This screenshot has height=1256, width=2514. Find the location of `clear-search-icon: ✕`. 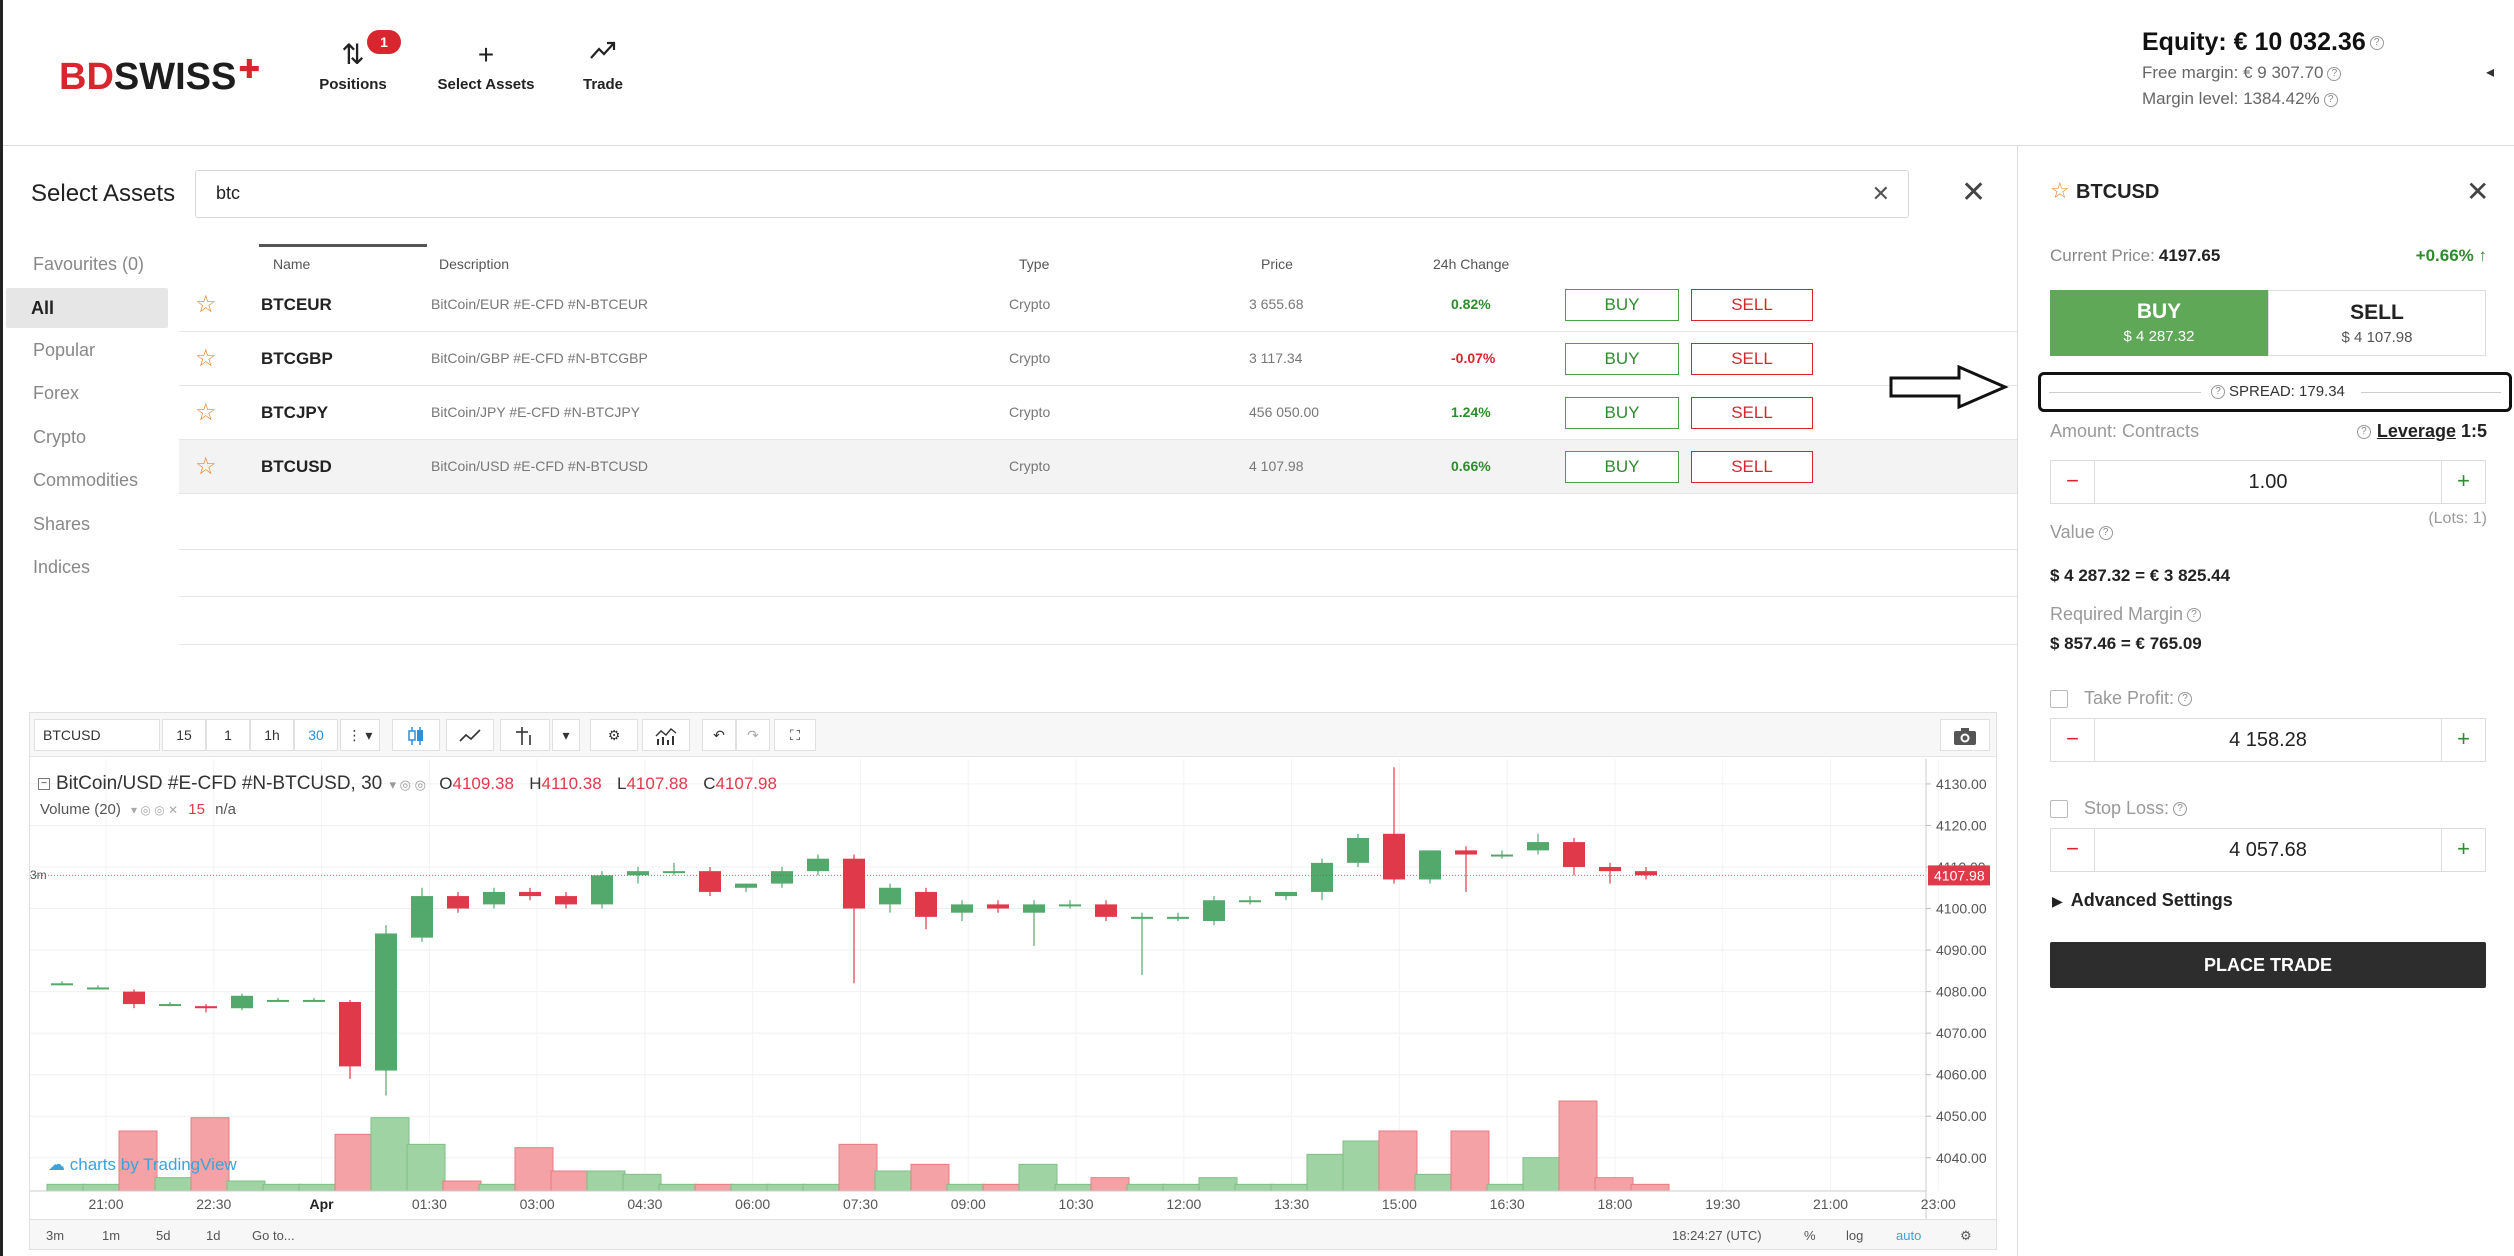

clear-search-icon: ✕ is located at coordinates (1880, 193).